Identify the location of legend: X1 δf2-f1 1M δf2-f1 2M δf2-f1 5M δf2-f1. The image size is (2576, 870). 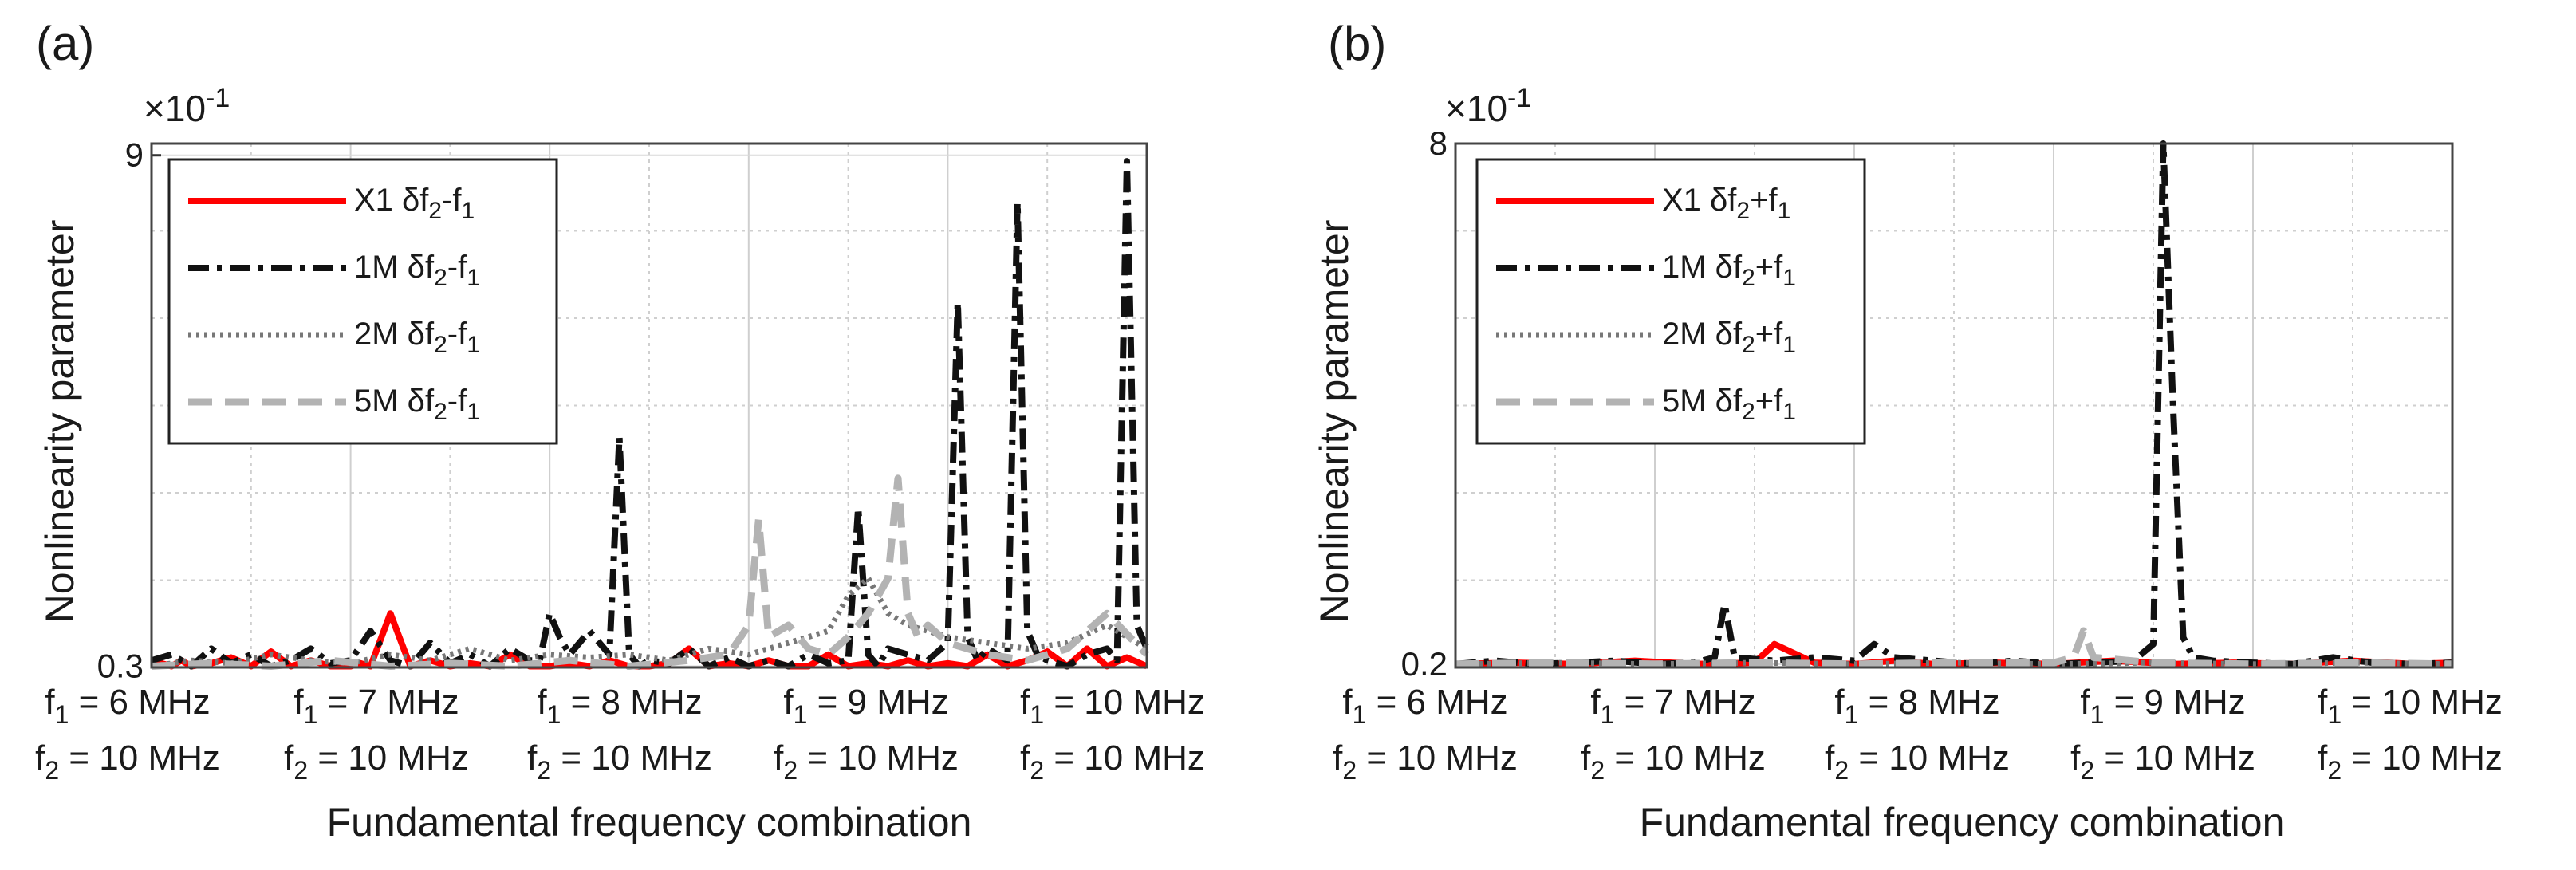
(362, 301).